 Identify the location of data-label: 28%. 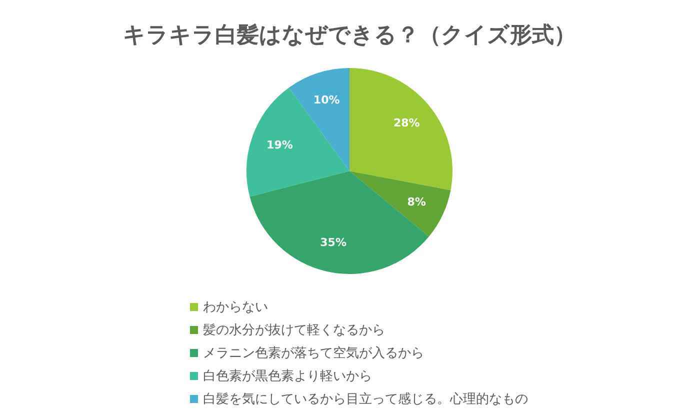
(406, 123).